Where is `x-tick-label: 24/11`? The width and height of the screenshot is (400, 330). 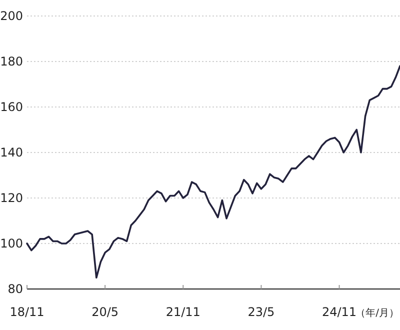
x-tick-label: 24/11 is located at coordinates (339, 312).